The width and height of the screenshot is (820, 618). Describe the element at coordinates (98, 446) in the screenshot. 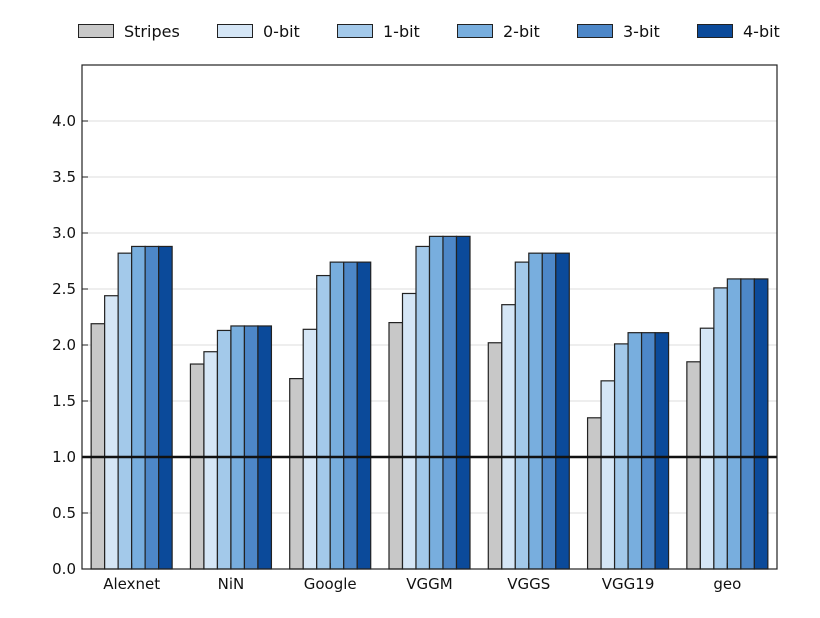

I see `bar-stripes-alexnet` at that location.